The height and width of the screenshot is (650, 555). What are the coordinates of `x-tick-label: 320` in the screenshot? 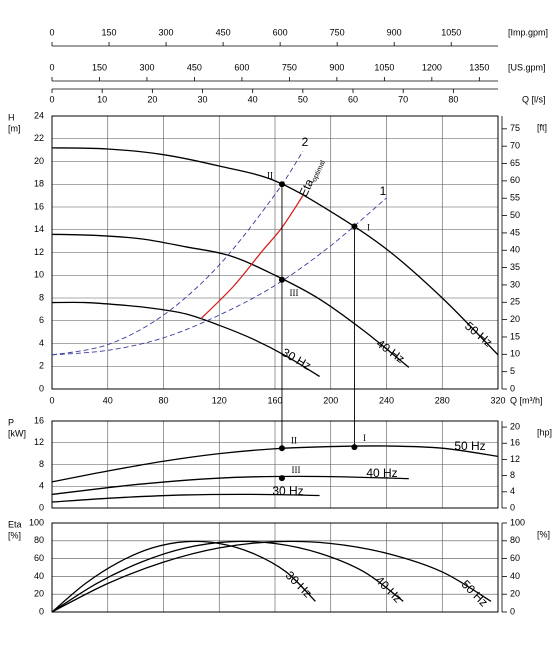 It's located at (497, 400).